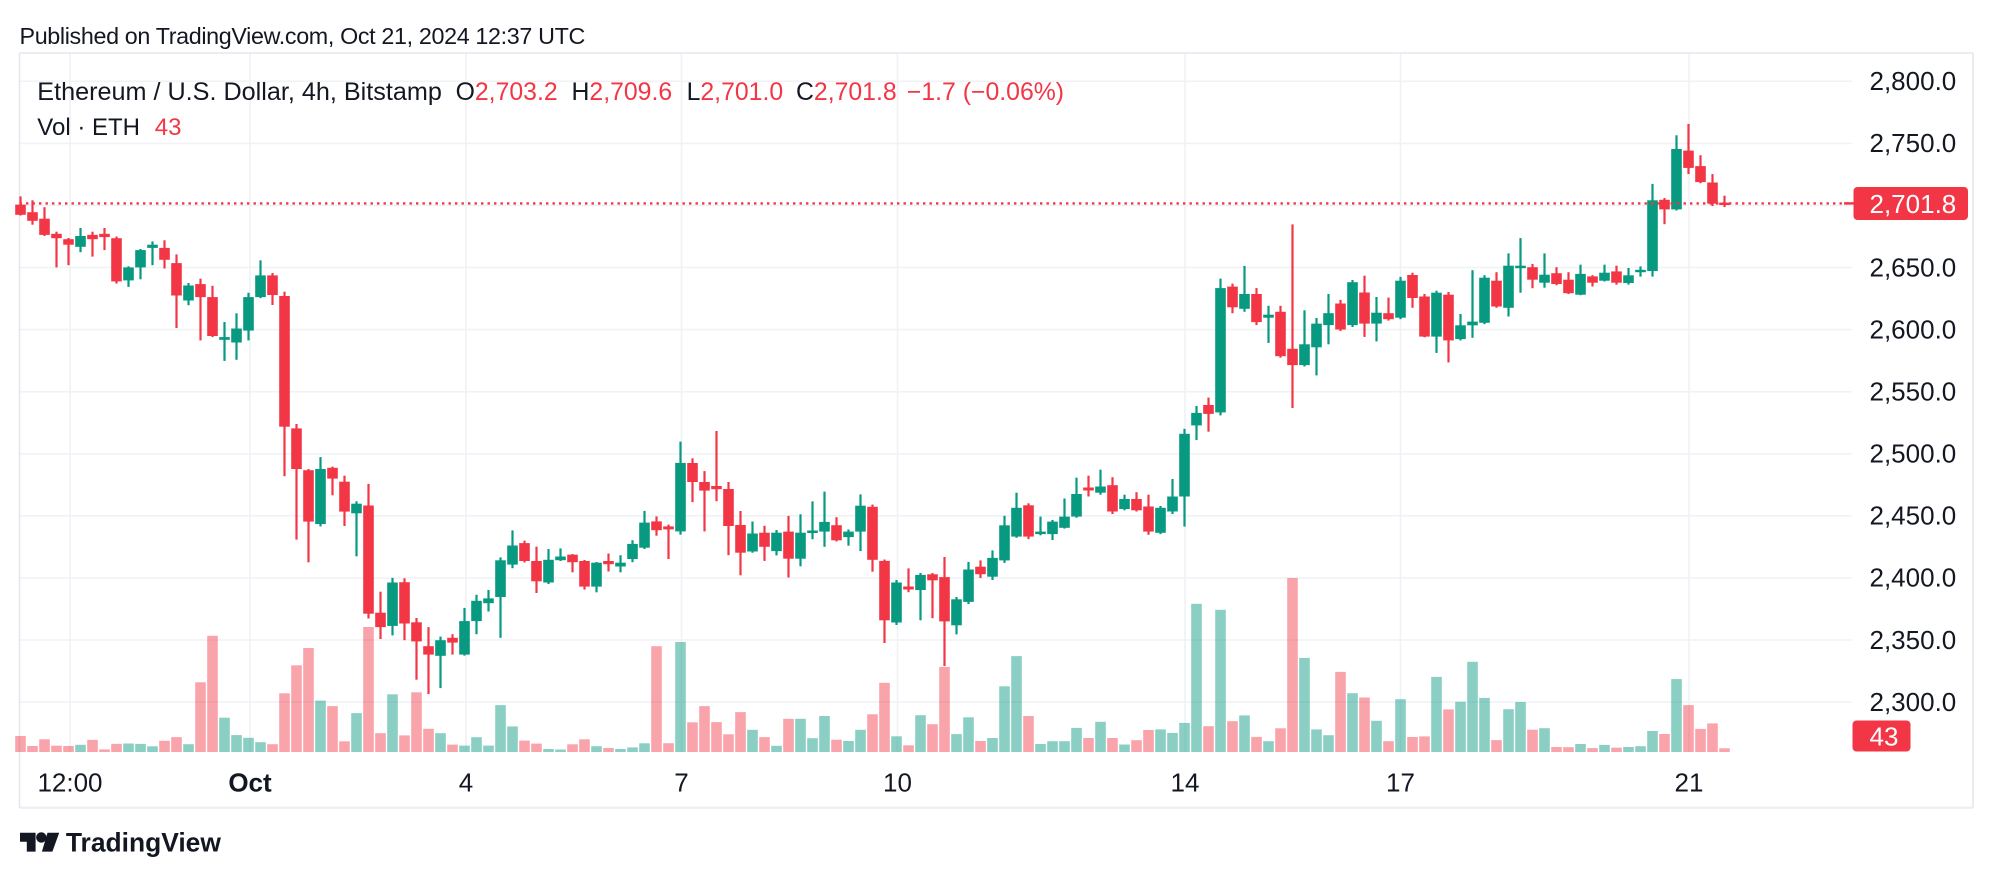  Describe the element at coordinates (1913, 267) in the screenshot. I see `svg-text: 2,650.0` at that location.